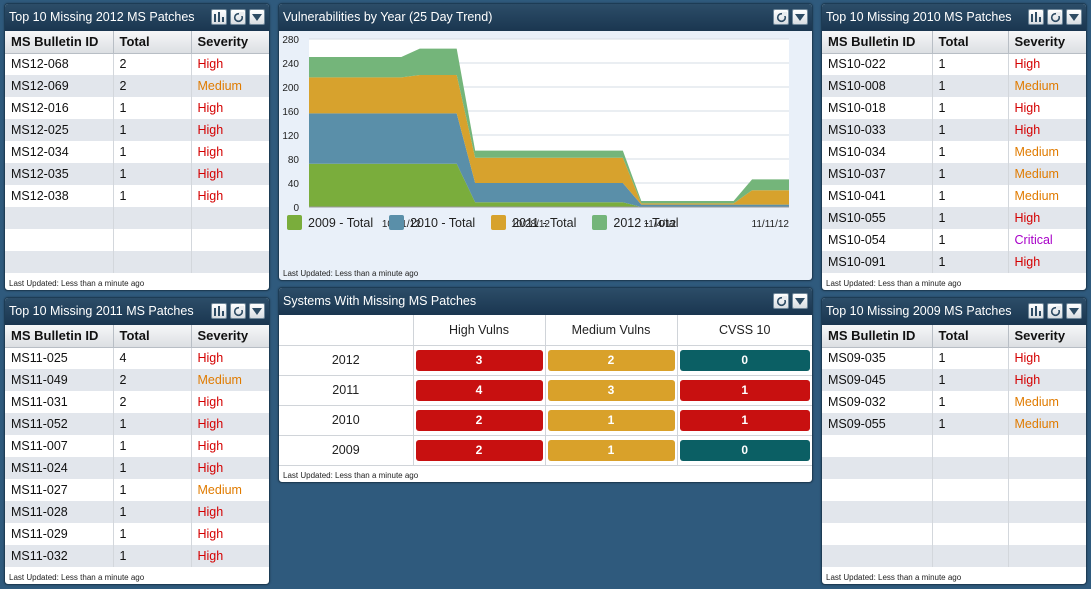 The width and height of the screenshot is (1091, 589). Describe the element at coordinates (954, 86) in the screenshot. I see `table-row: MS10-008 1 Medium` at that location.